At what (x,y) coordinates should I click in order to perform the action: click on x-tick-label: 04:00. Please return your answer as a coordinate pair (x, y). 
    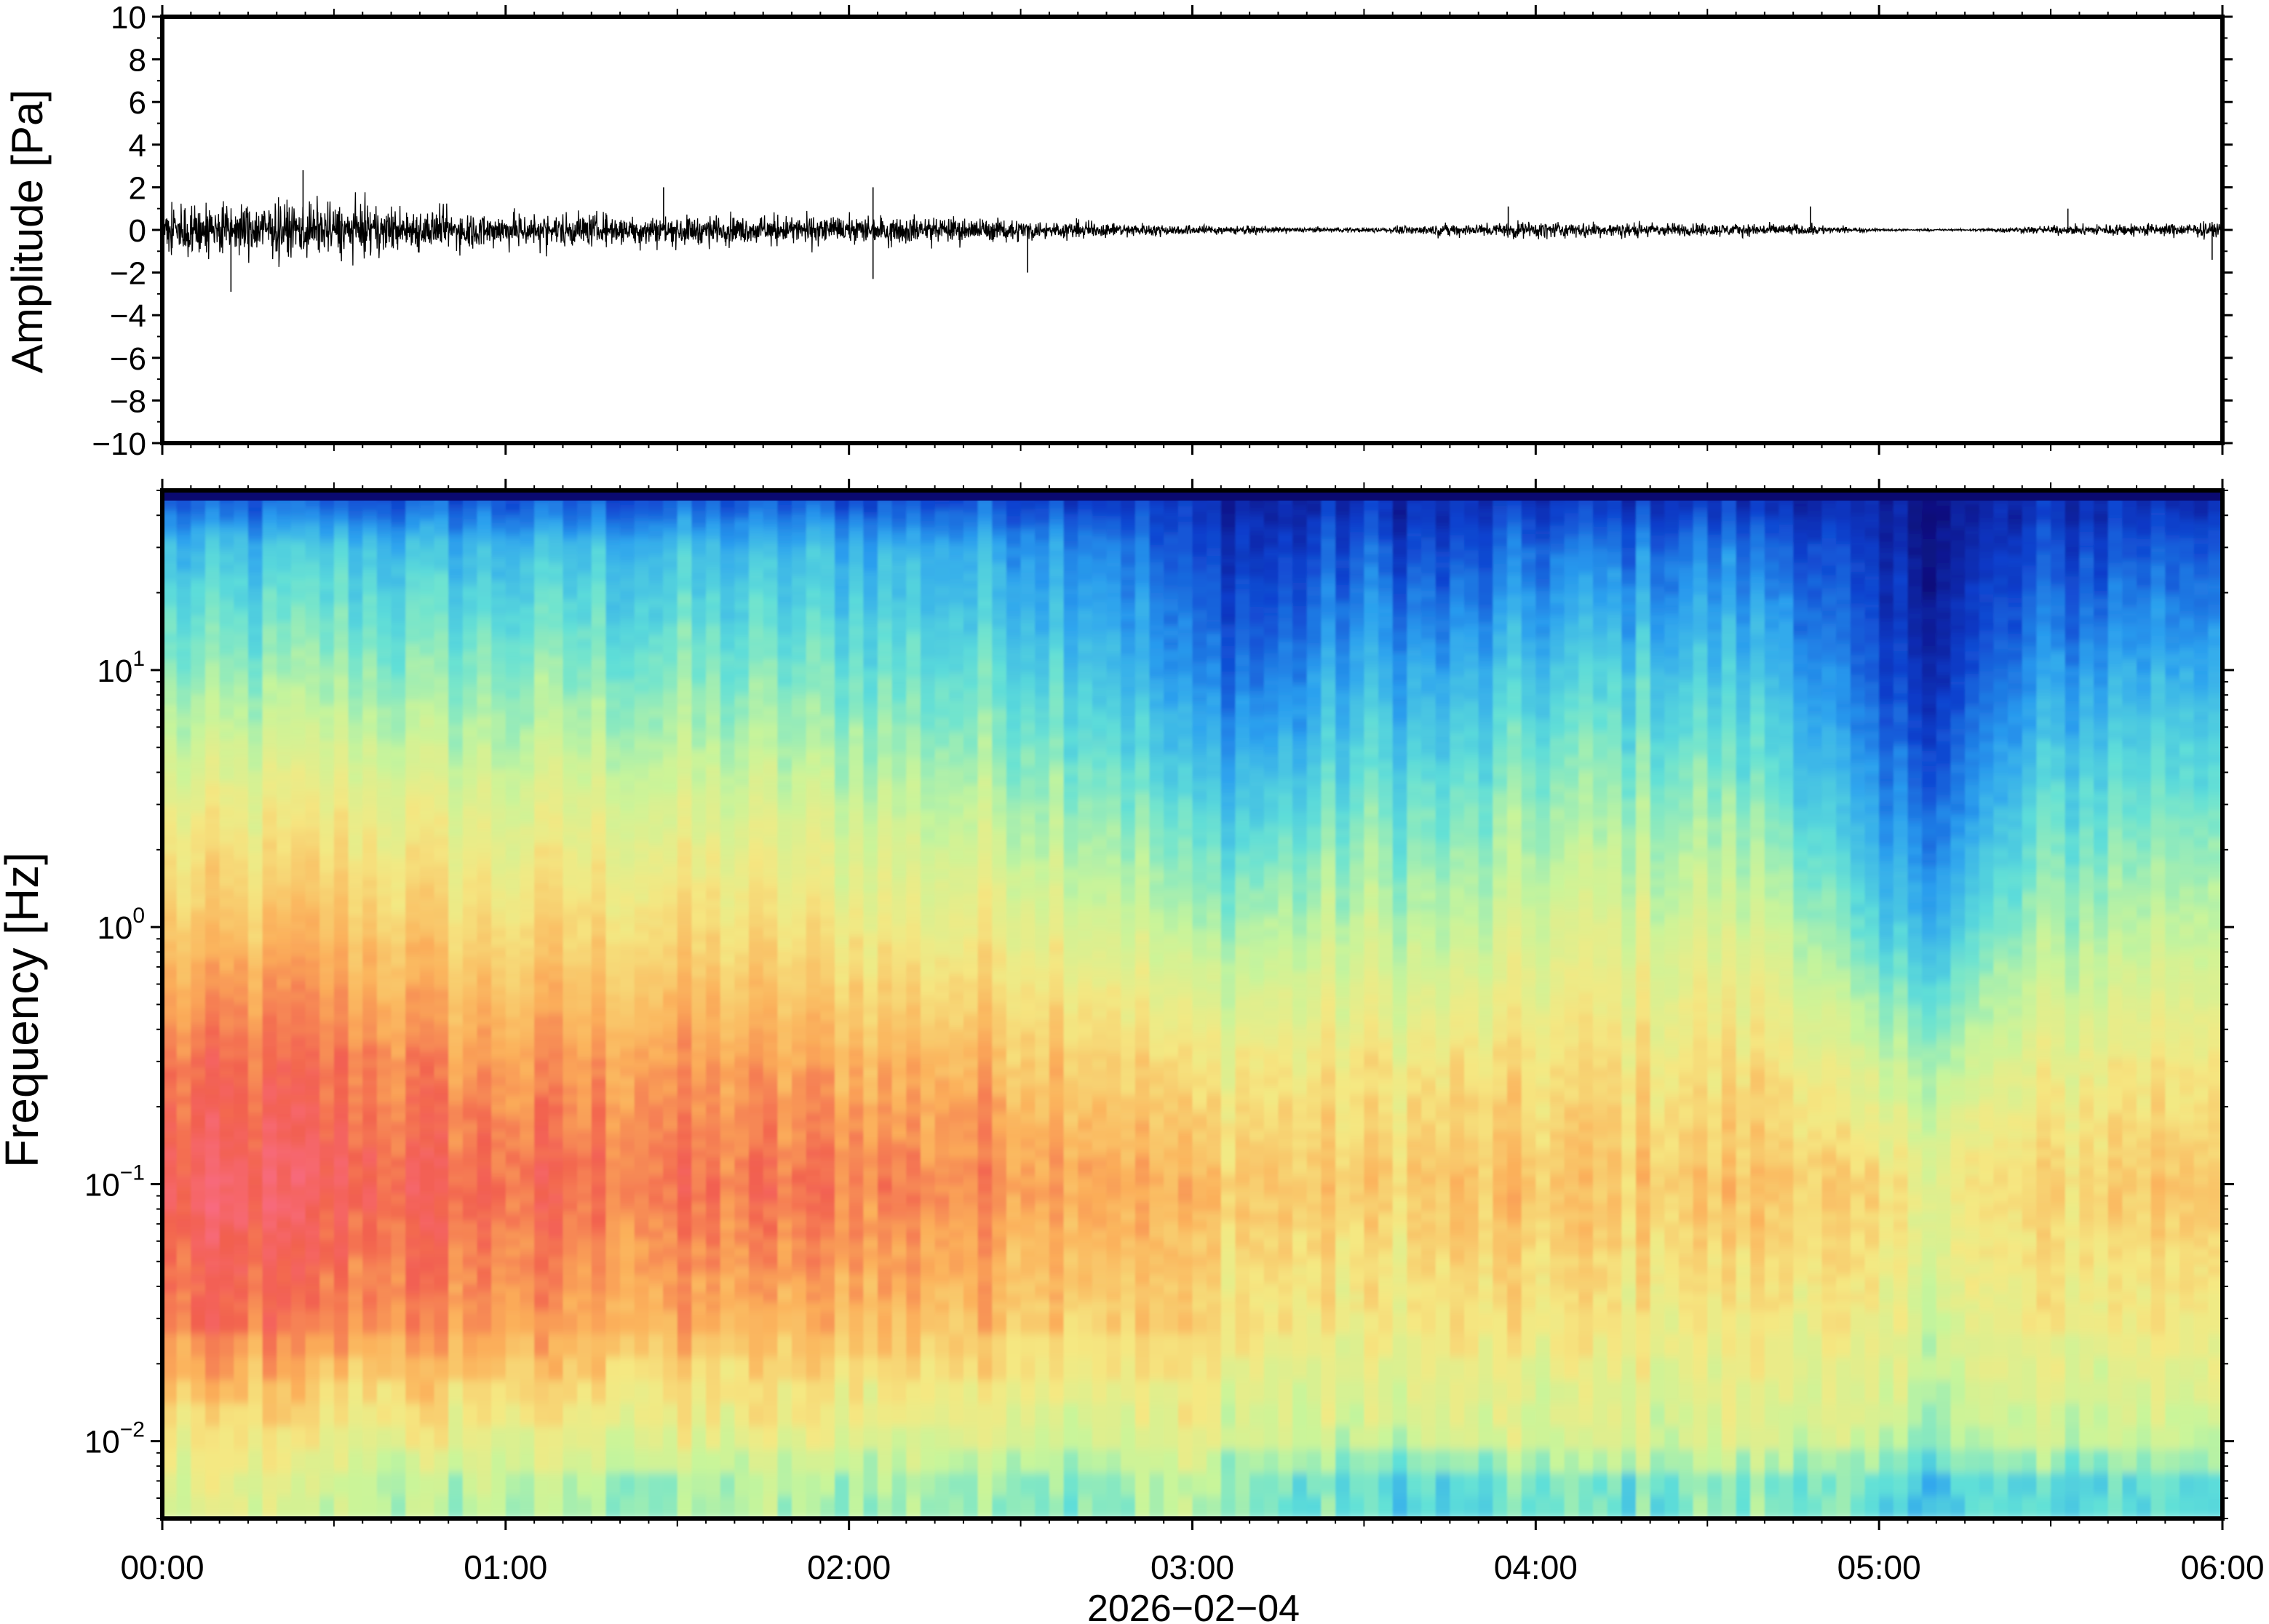
    Looking at the image, I should click on (1536, 1567).